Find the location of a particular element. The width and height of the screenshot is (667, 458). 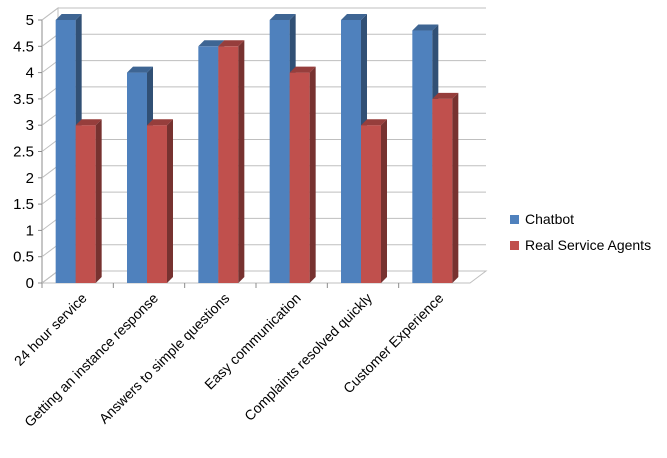

legend-item-real-service-agents: Real Service Agents is located at coordinates (580, 245).